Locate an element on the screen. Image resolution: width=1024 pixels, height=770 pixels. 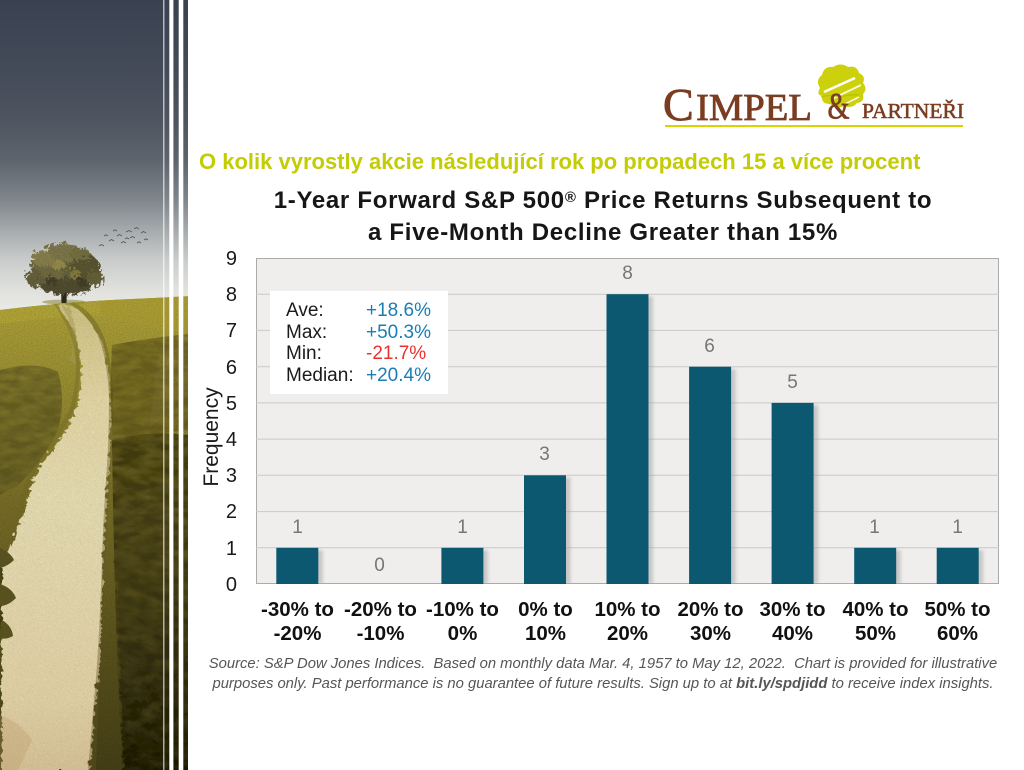
svg-text: PARTNEŘI is located at coordinates (913, 111).